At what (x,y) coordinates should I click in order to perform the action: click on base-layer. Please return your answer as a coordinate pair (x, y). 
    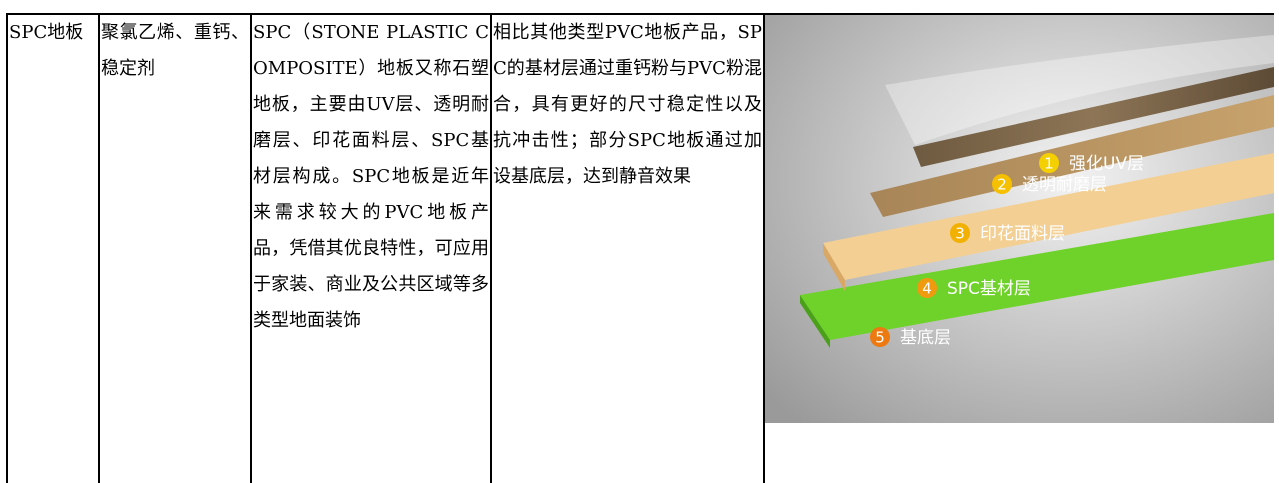
    Looking at the image, I should click on (1037, 276).